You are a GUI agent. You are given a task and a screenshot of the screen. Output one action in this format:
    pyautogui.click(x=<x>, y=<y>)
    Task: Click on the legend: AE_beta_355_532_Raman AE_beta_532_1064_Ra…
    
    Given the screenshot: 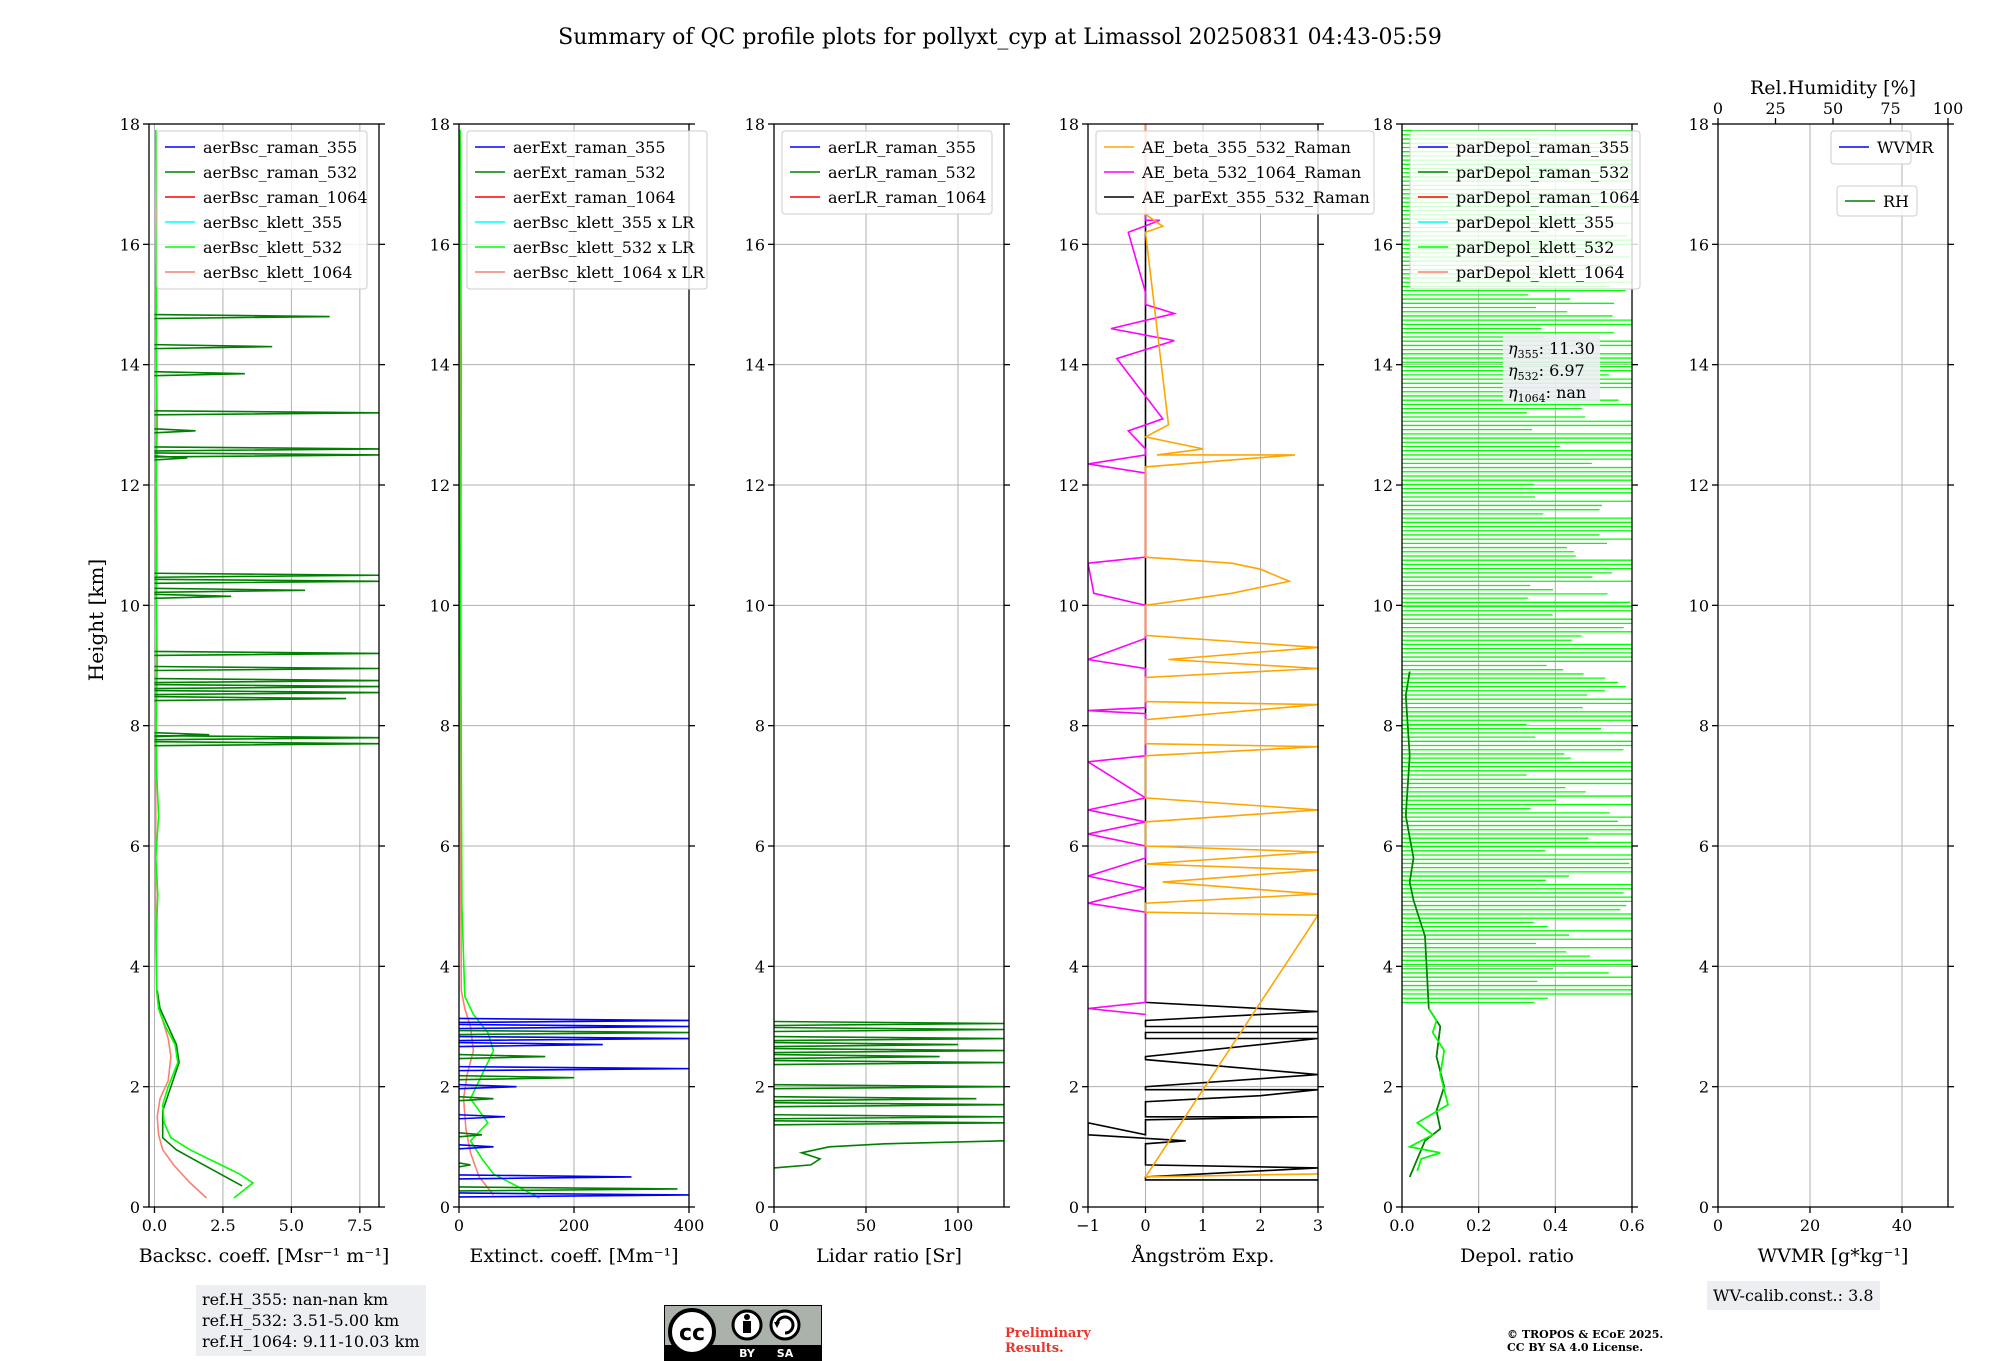 What is the action you would take?
    pyautogui.click(x=1235, y=172)
    